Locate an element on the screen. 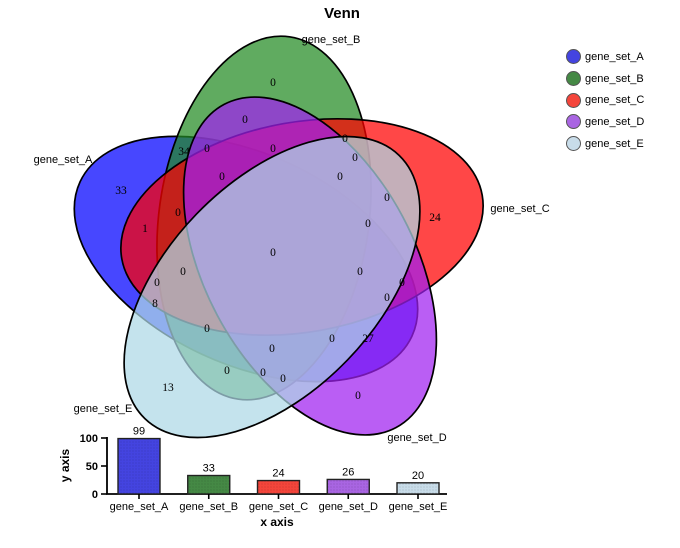 This screenshot has height=548, width=680. bar-value-label: 24 is located at coordinates (278, 474).